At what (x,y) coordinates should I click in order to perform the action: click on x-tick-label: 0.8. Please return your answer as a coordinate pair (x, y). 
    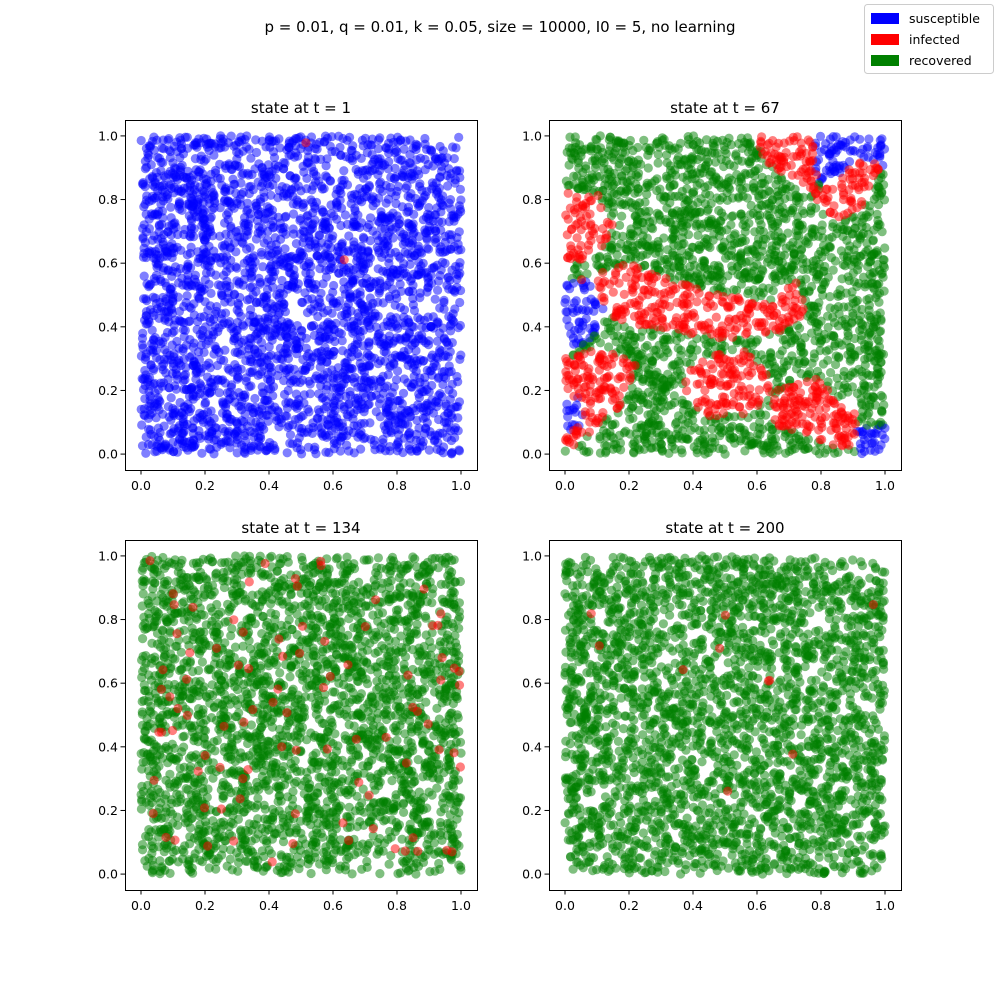
    Looking at the image, I should click on (397, 485).